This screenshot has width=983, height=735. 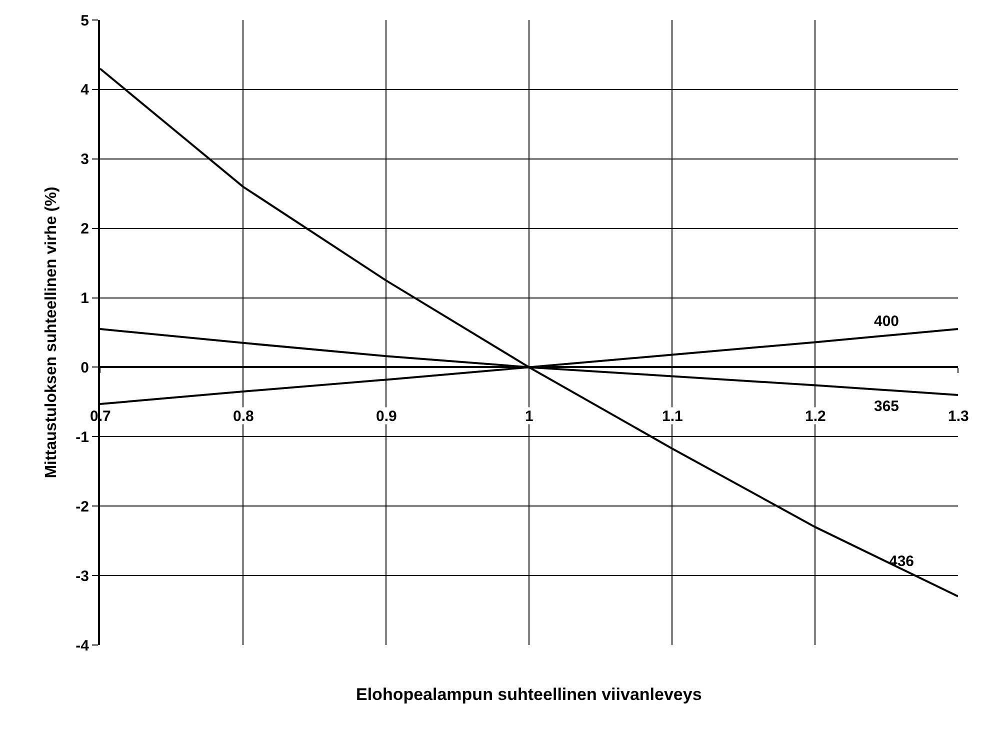 What do you see at coordinates (85, 90) in the screenshot?
I see `y-tick-label: 4` at bounding box center [85, 90].